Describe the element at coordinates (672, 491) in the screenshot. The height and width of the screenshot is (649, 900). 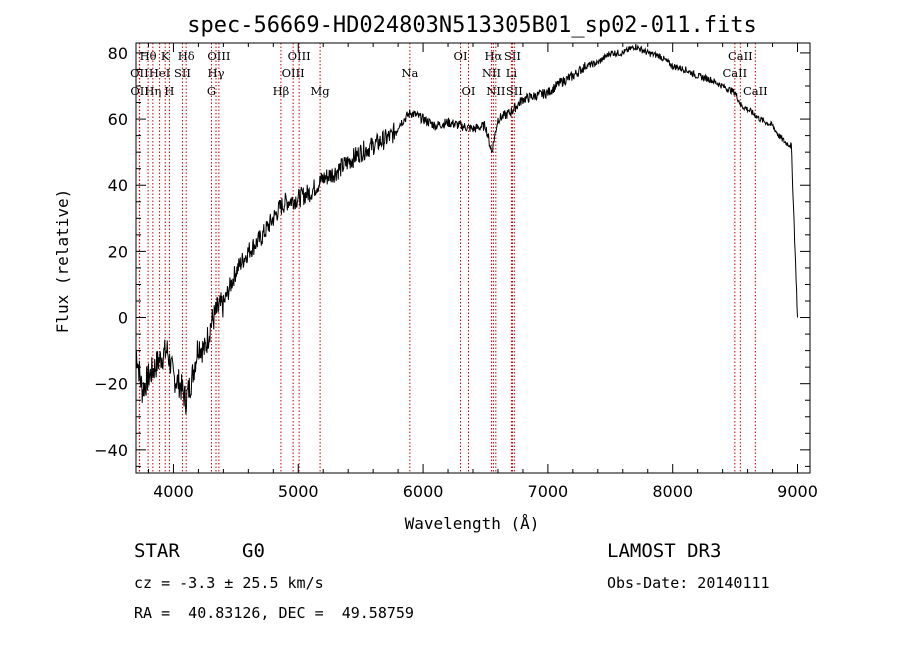
I see `x-tick-label: 8000` at that location.